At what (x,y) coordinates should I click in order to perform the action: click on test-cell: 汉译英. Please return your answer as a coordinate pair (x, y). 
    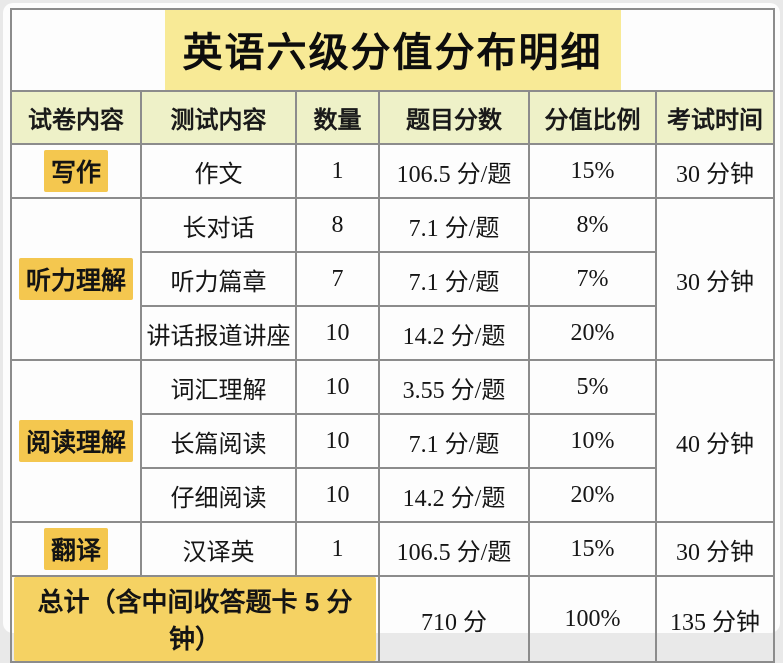
    Looking at the image, I should click on (218, 549).